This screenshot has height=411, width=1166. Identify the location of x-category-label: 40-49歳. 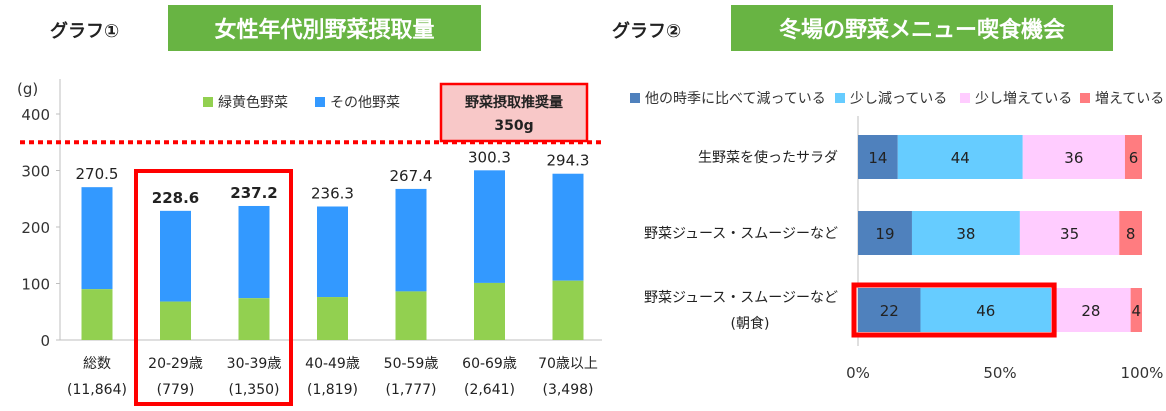
(332, 364).